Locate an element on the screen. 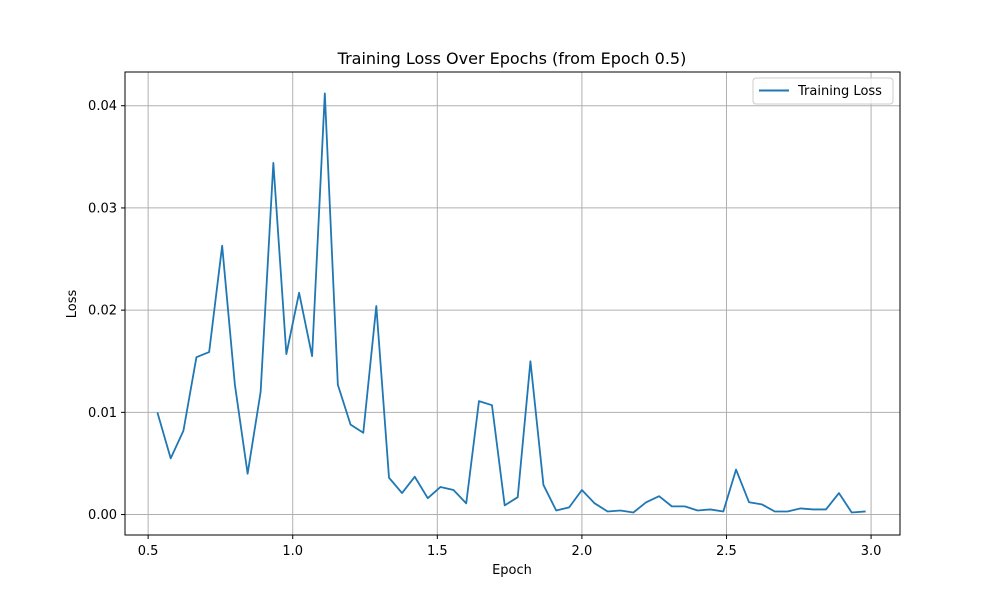 This screenshot has height=600, width=1000. y-tick-label: 0.01 is located at coordinates (102, 413).